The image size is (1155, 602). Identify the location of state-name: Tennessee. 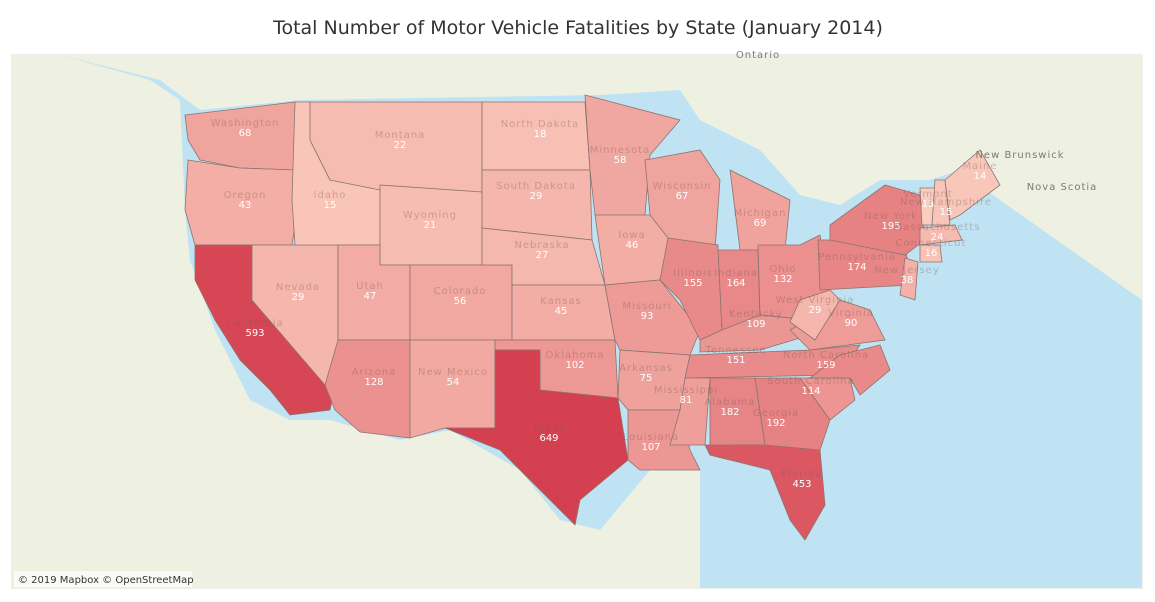
(735, 350).